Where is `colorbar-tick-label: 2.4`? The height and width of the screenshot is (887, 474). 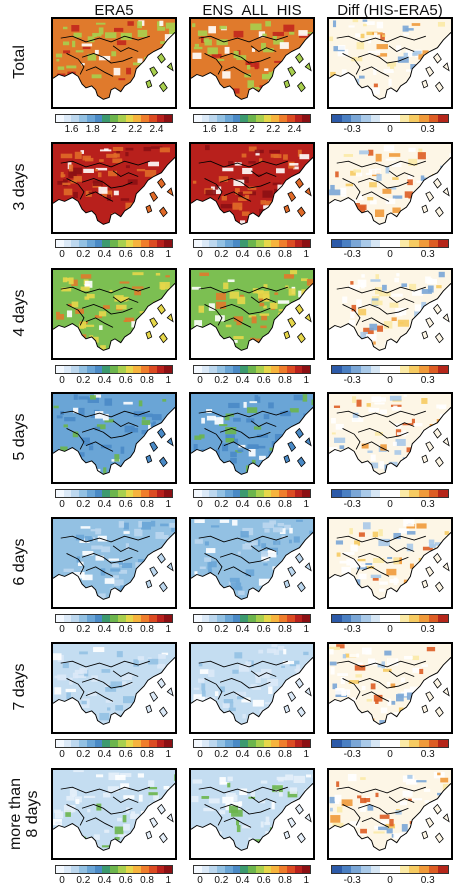 colorbar-tick-label: 2.4 is located at coordinates (295, 129).